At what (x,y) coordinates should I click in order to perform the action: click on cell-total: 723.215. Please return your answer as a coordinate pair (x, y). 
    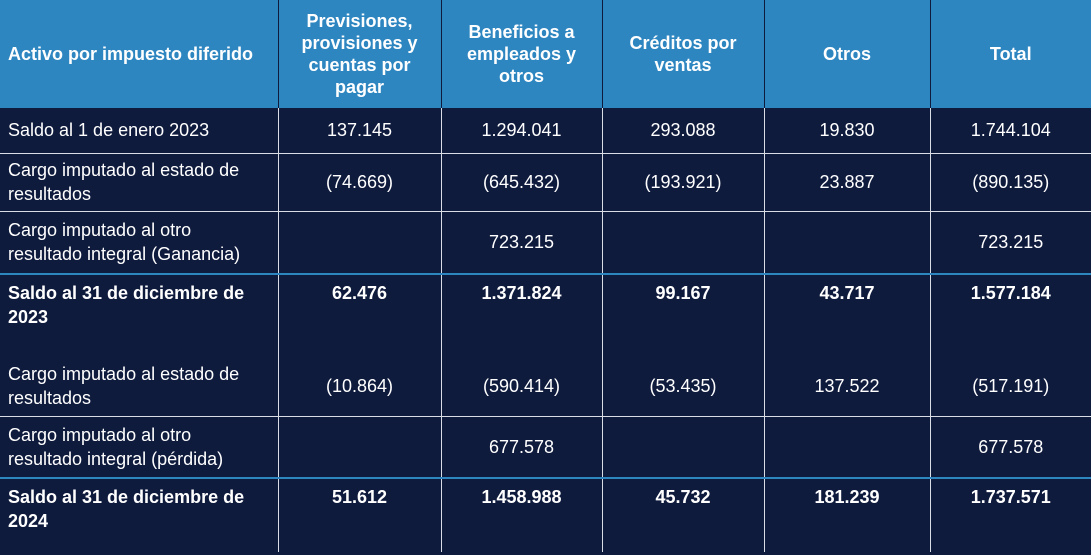
    Looking at the image, I should click on (1010, 243).